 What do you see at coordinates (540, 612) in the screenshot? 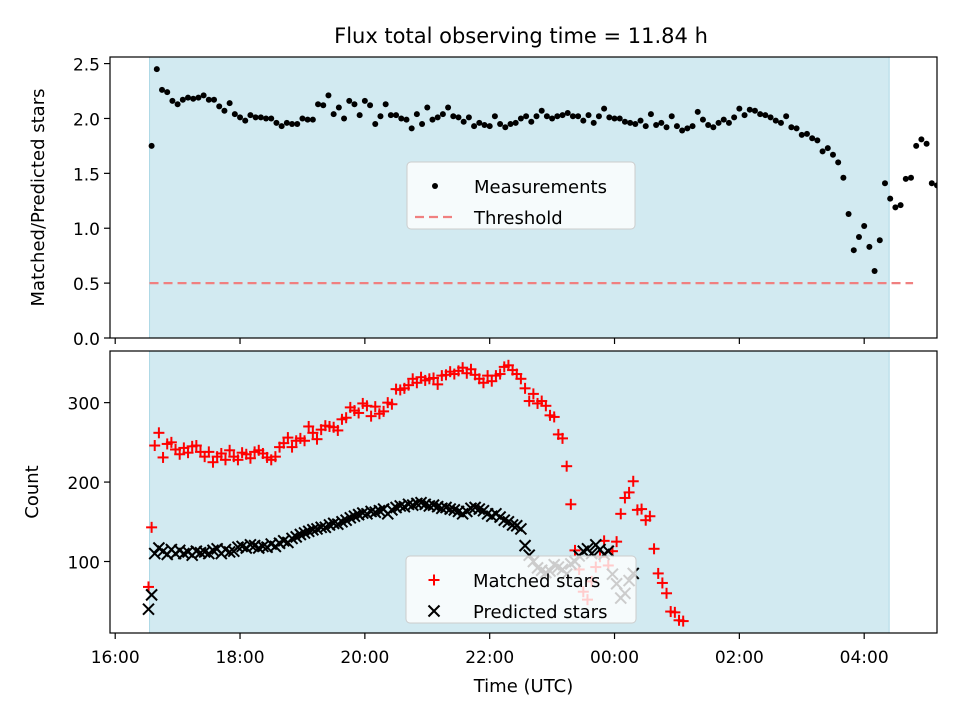
I see `legend-label: Predicted stars` at bounding box center [540, 612].